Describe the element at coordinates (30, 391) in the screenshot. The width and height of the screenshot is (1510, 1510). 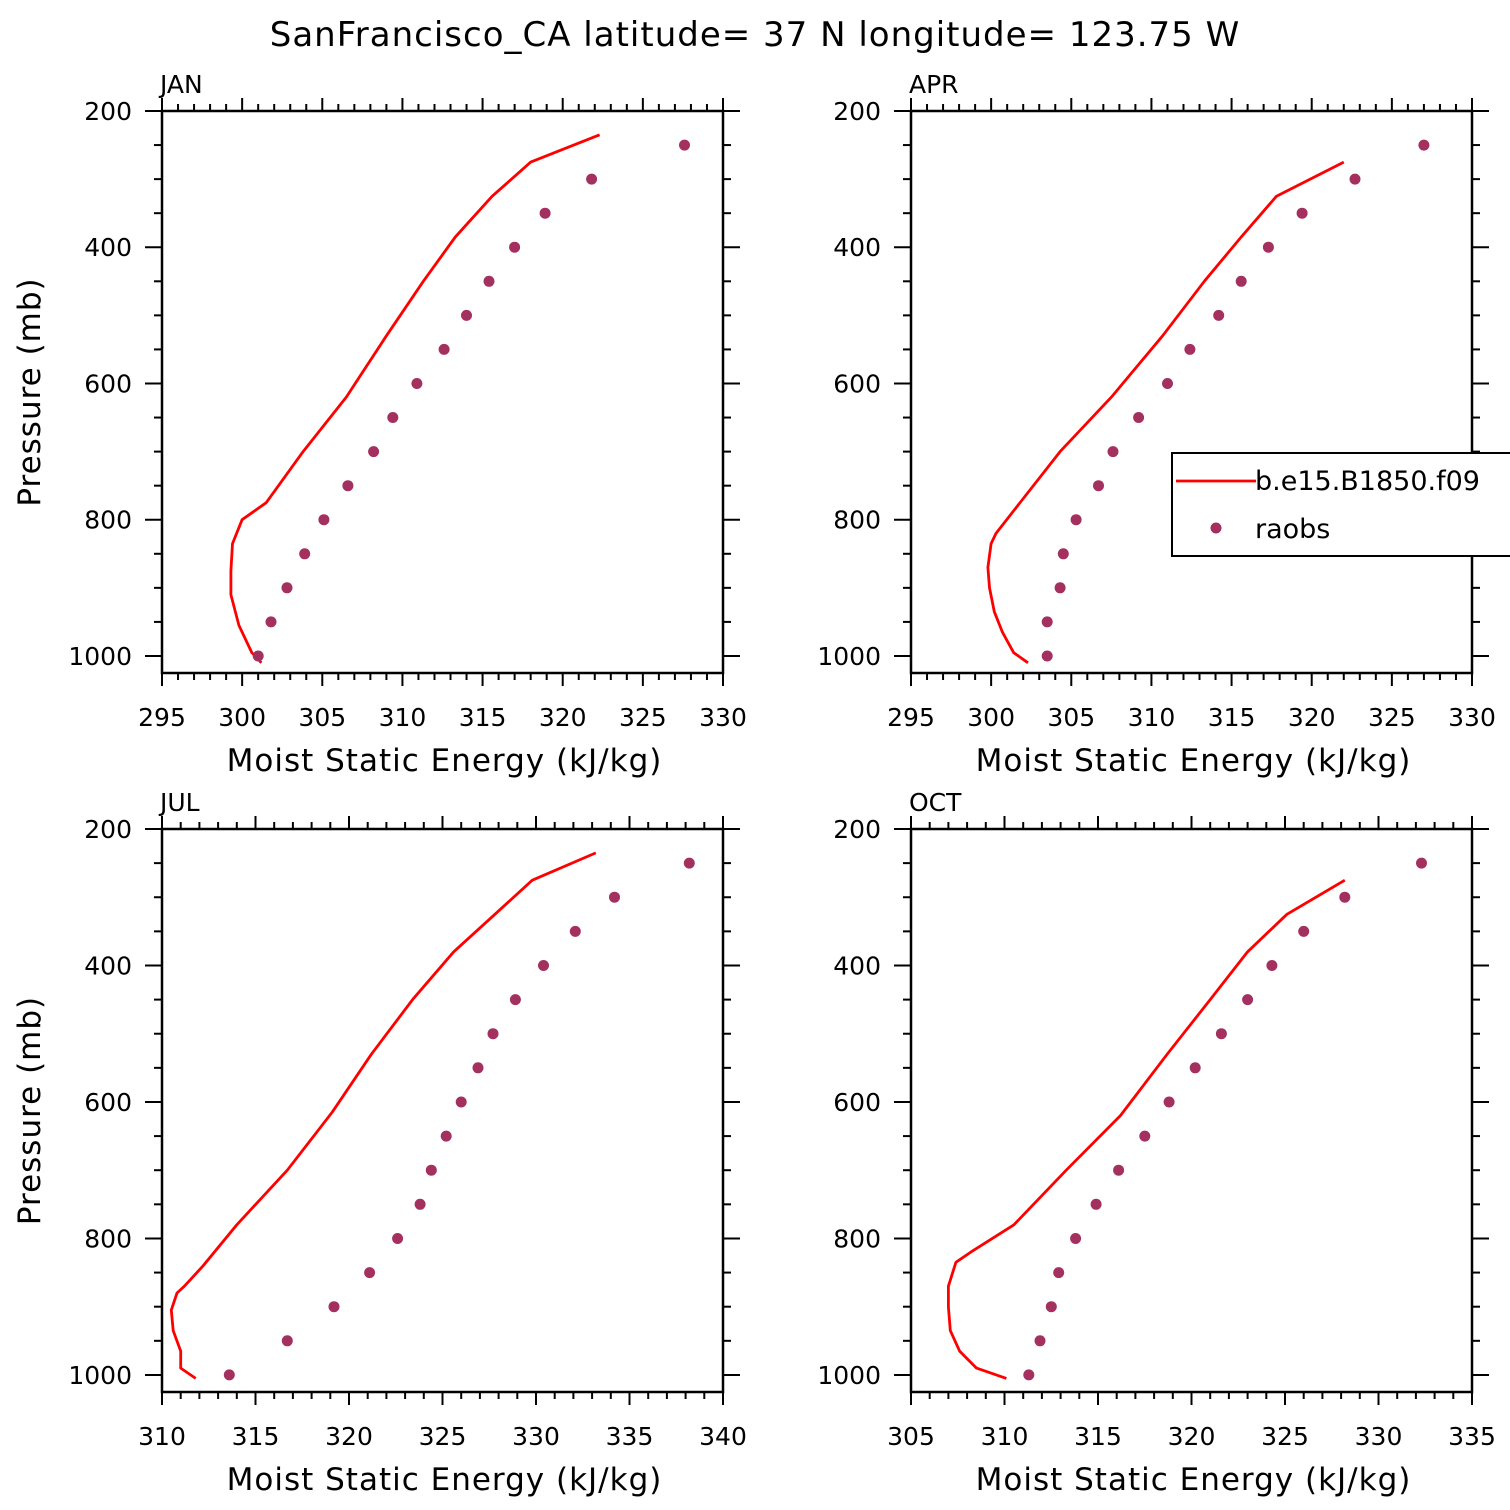
I see `y-axis-label: Pressure (mb)` at that location.